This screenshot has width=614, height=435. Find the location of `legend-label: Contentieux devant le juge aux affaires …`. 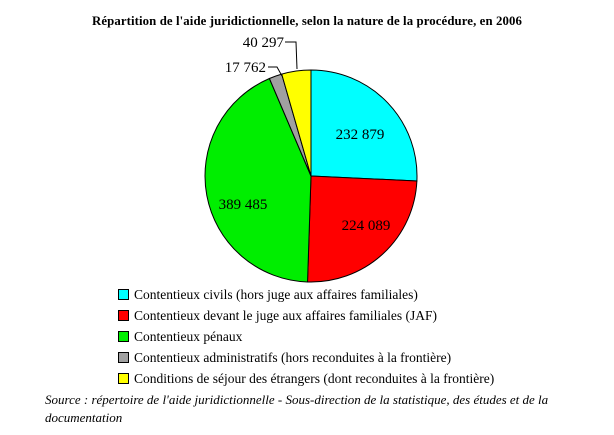

legend-label: Contentieux devant le juge aux affaires … is located at coordinates (286, 315).